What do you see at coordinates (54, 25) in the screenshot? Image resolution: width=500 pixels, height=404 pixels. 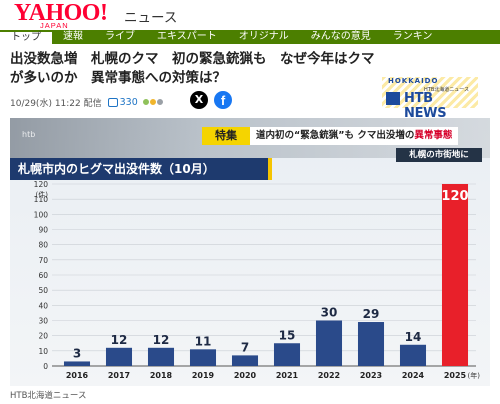 I see `yahoo-logo-sub: JAPAN` at bounding box center [54, 25].